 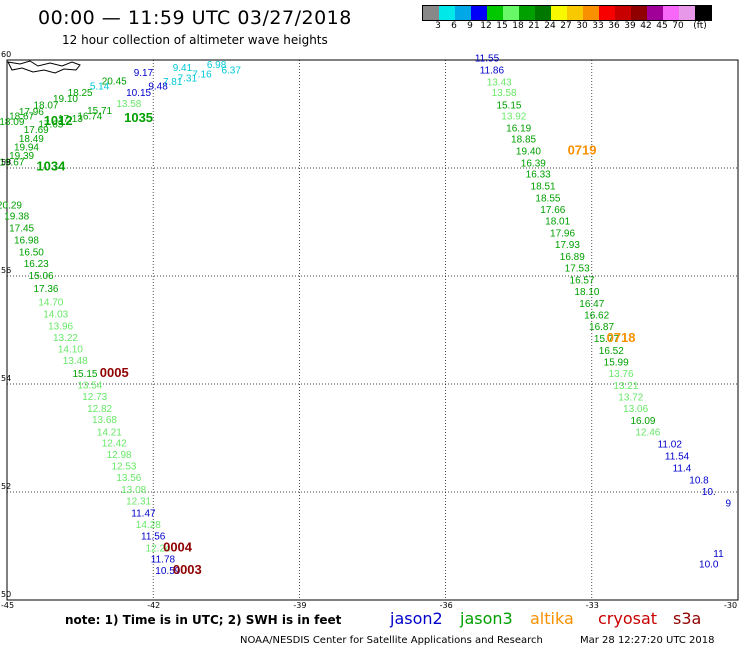 What do you see at coordinates (523, 140) in the screenshot?
I see `wave-height-value: 18.85` at bounding box center [523, 140].